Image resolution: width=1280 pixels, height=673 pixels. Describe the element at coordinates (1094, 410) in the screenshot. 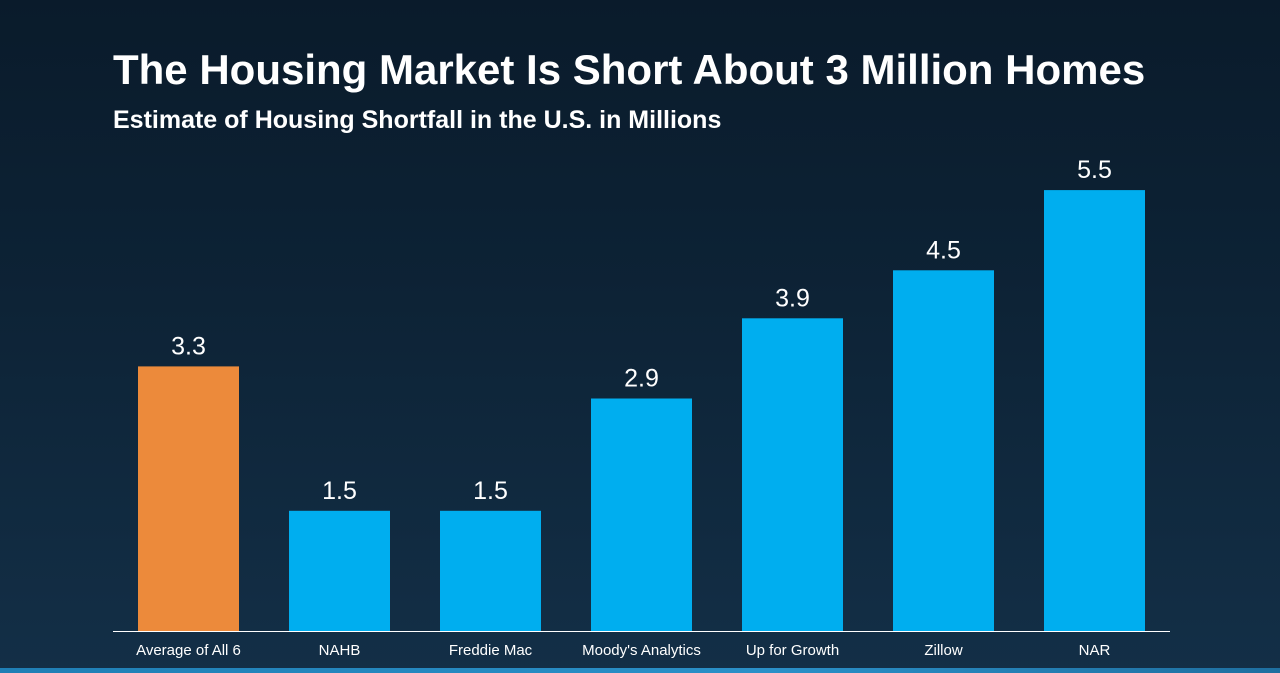

I see `bar-nar` at that location.